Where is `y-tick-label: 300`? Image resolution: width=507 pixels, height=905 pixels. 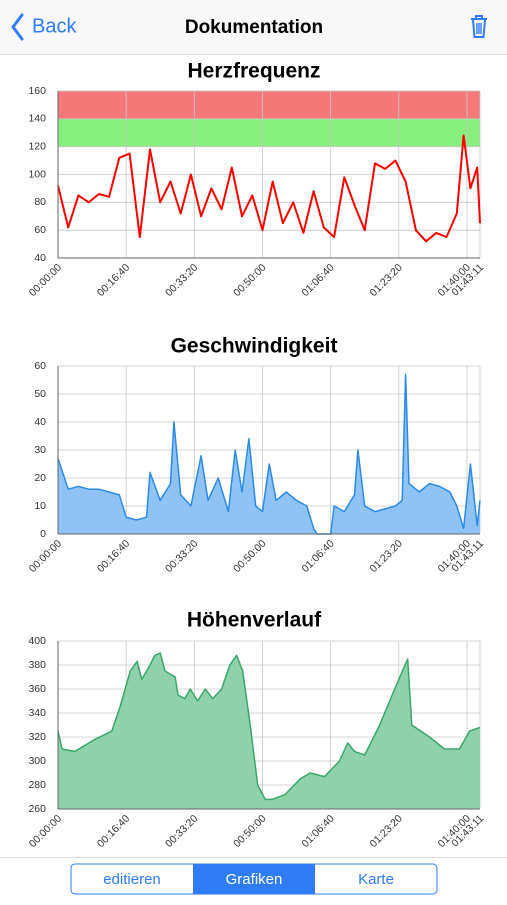 y-tick-label: 300 is located at coordinates (37, 761).